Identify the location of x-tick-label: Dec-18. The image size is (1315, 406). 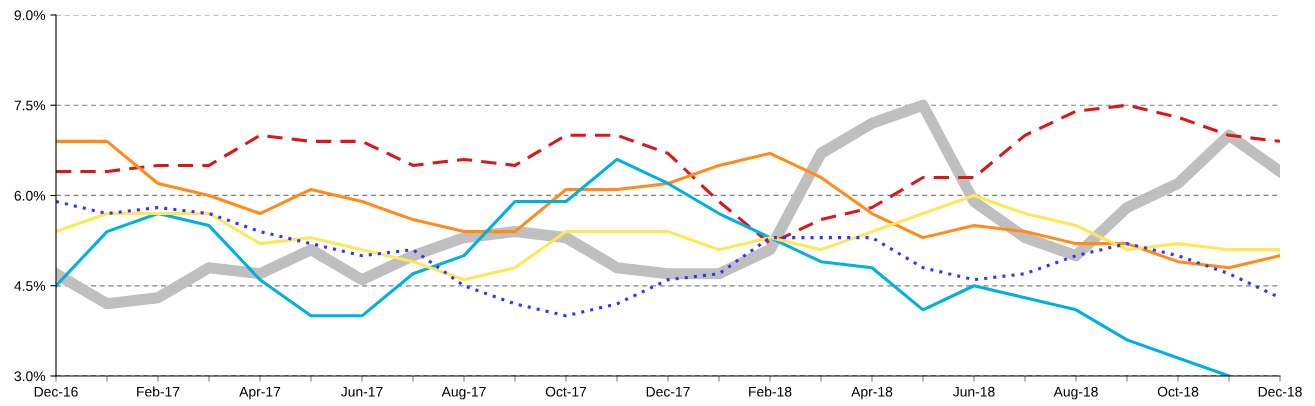
(1280, 391).